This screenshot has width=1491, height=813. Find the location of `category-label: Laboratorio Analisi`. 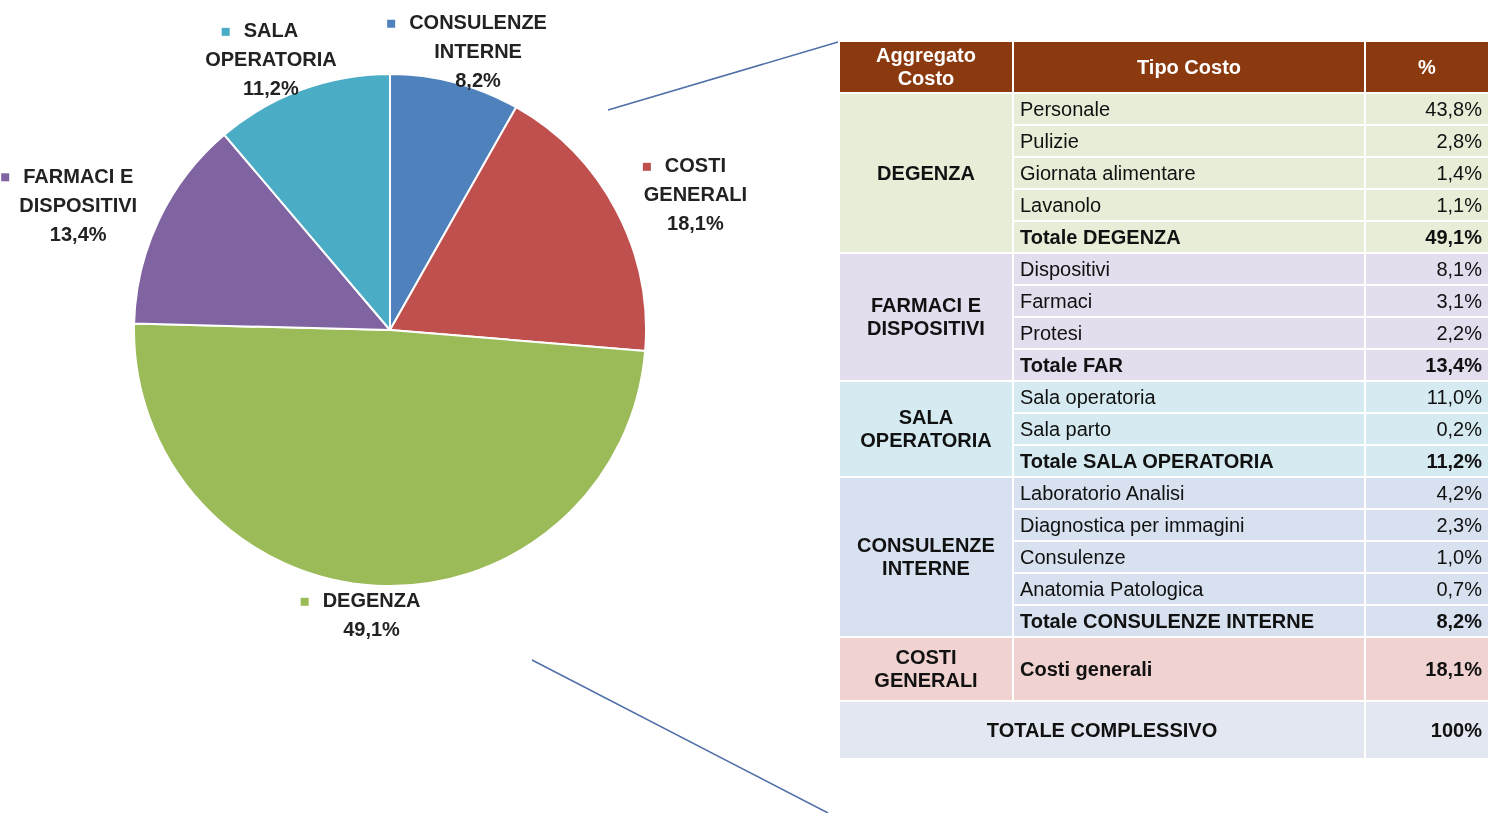

category-label: Laboratorio Analisi is located at coordinates (1189, 493).